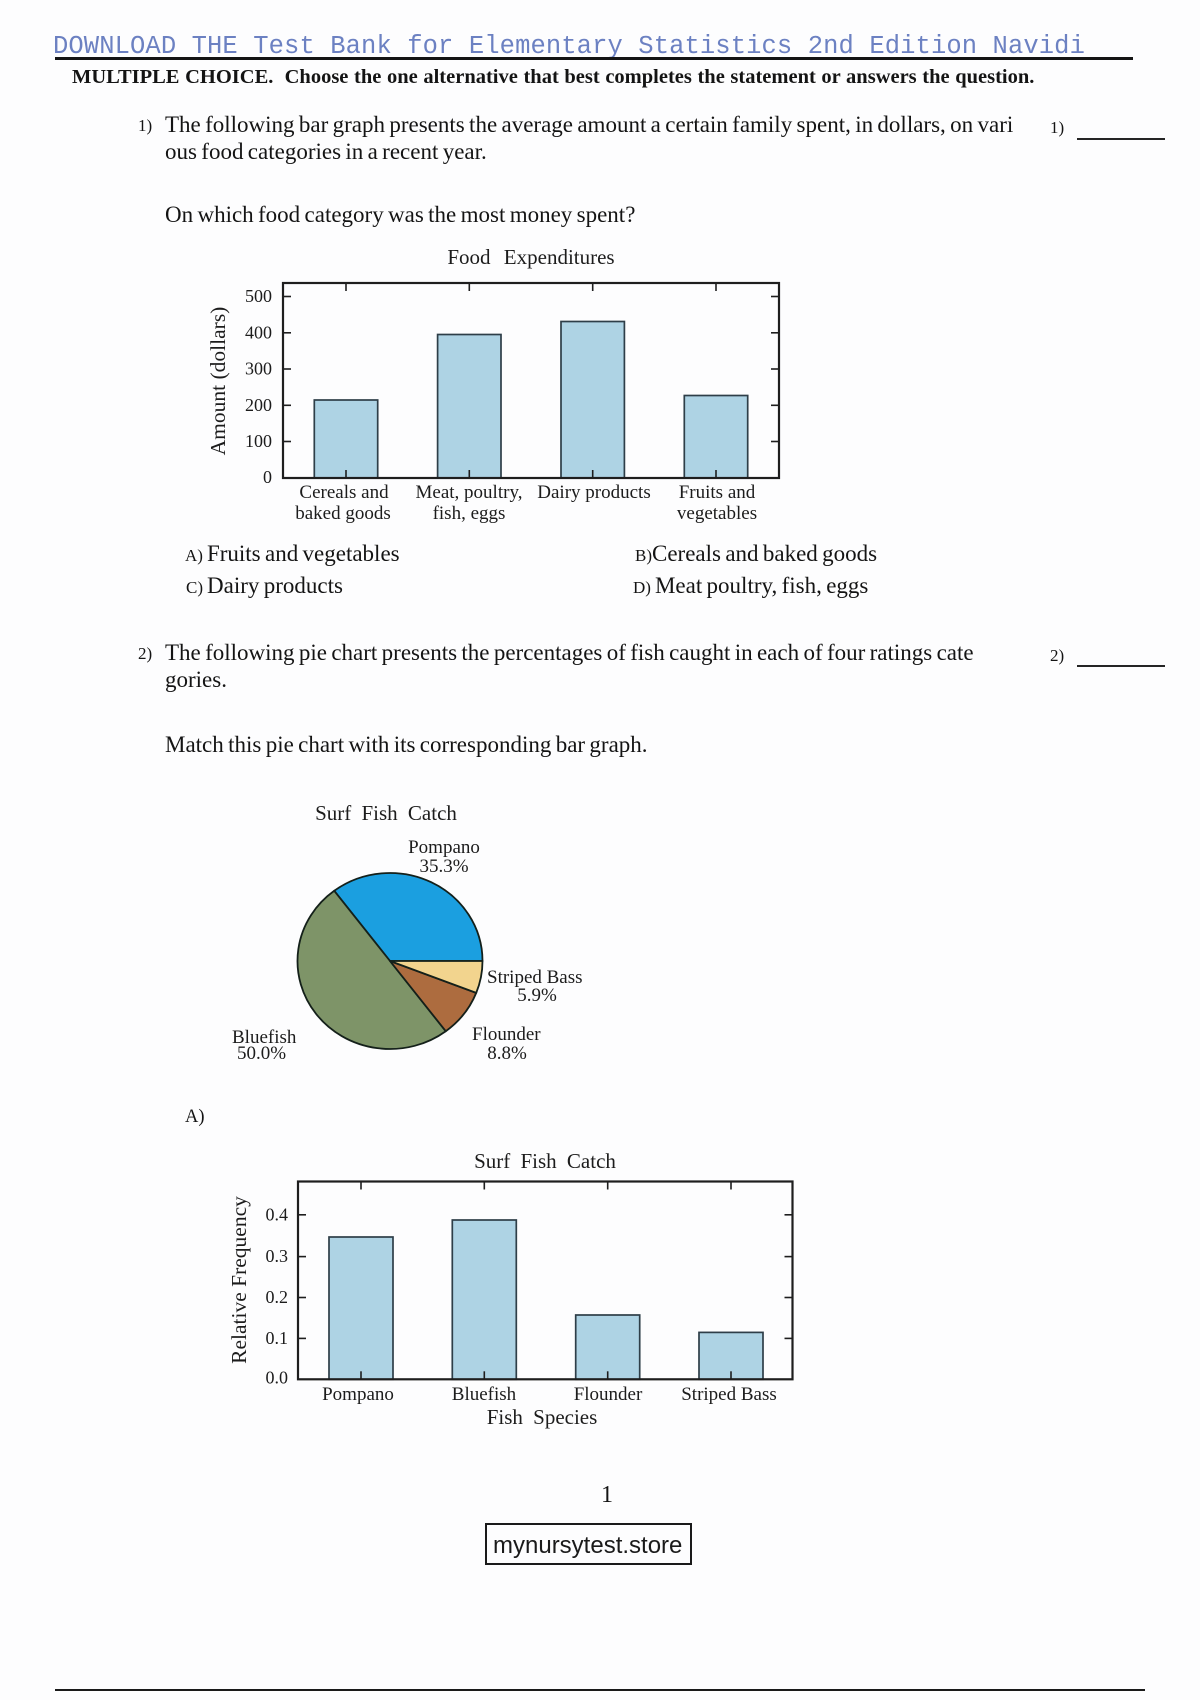  What do you see at coordinates (277, 1214) in the screenshot?
I see `svg-text: 0.4` at bounding box center [277, 1214].